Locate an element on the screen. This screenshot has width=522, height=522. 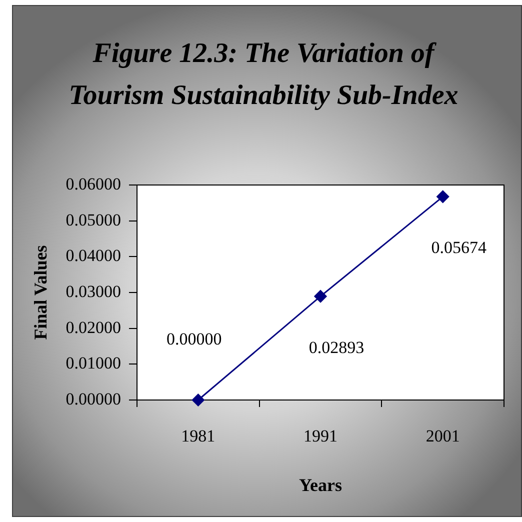
y-tick-label: 0.00000 is located at coordinates (93, 398).